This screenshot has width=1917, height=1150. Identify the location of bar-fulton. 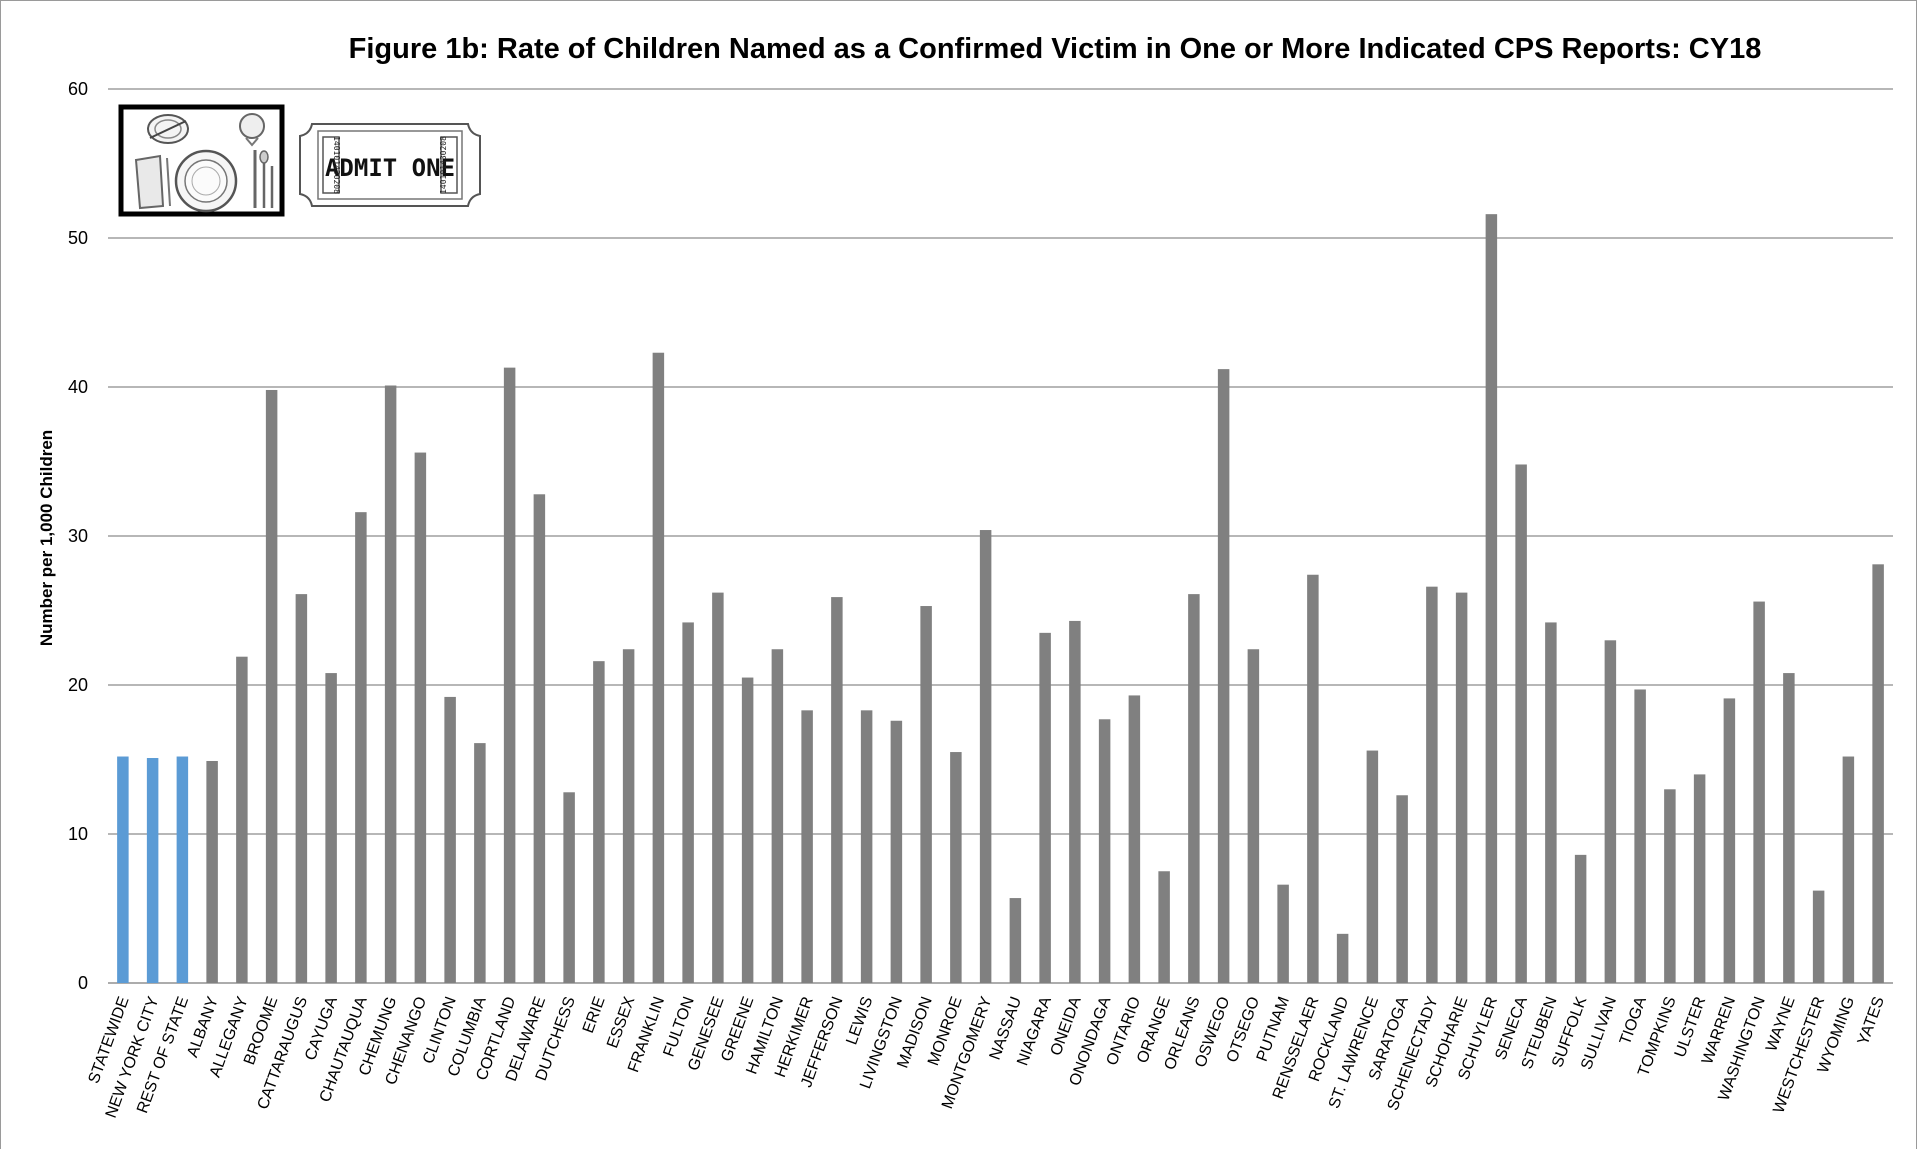
(688, 802).